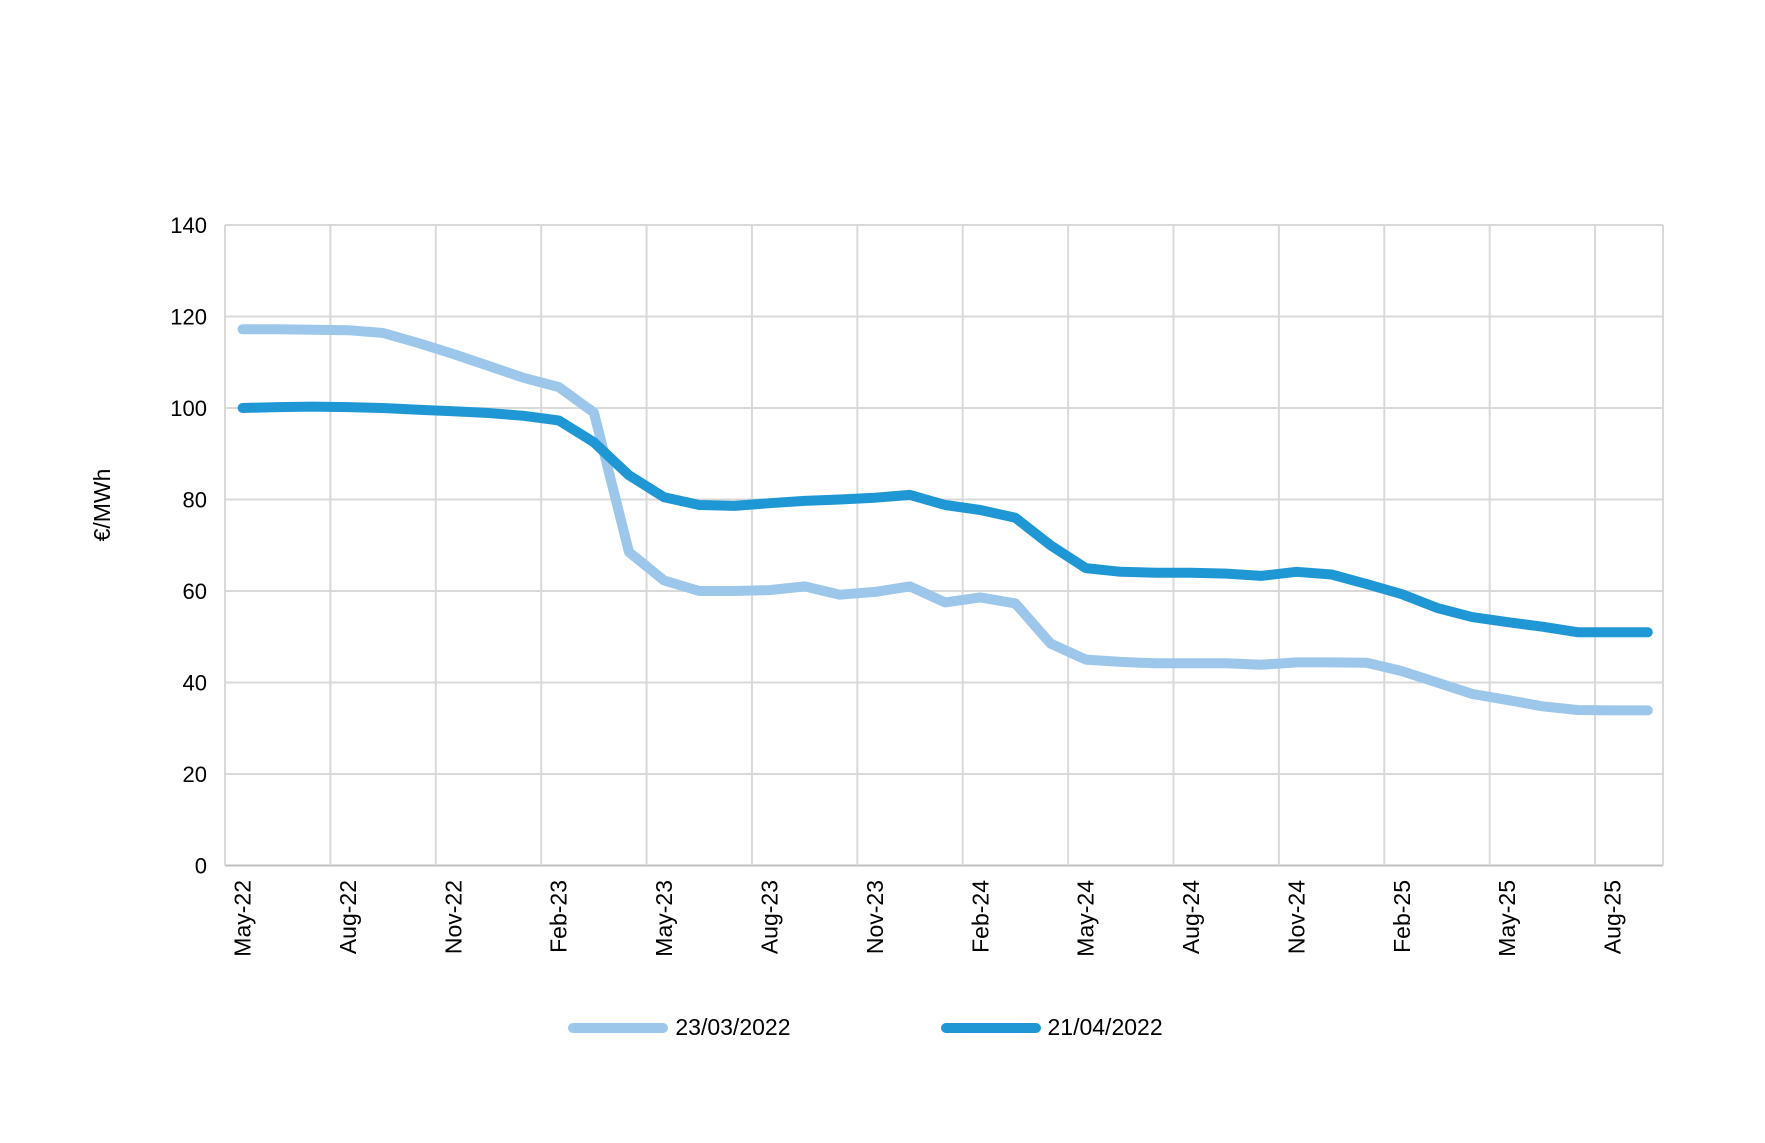 This screenshot has width=1765, height=1143. What do you see at coordinates (1402, 916) in the screenshot?
I see `x-tick-label: Feb-25` at bounding box center [1402, 916].